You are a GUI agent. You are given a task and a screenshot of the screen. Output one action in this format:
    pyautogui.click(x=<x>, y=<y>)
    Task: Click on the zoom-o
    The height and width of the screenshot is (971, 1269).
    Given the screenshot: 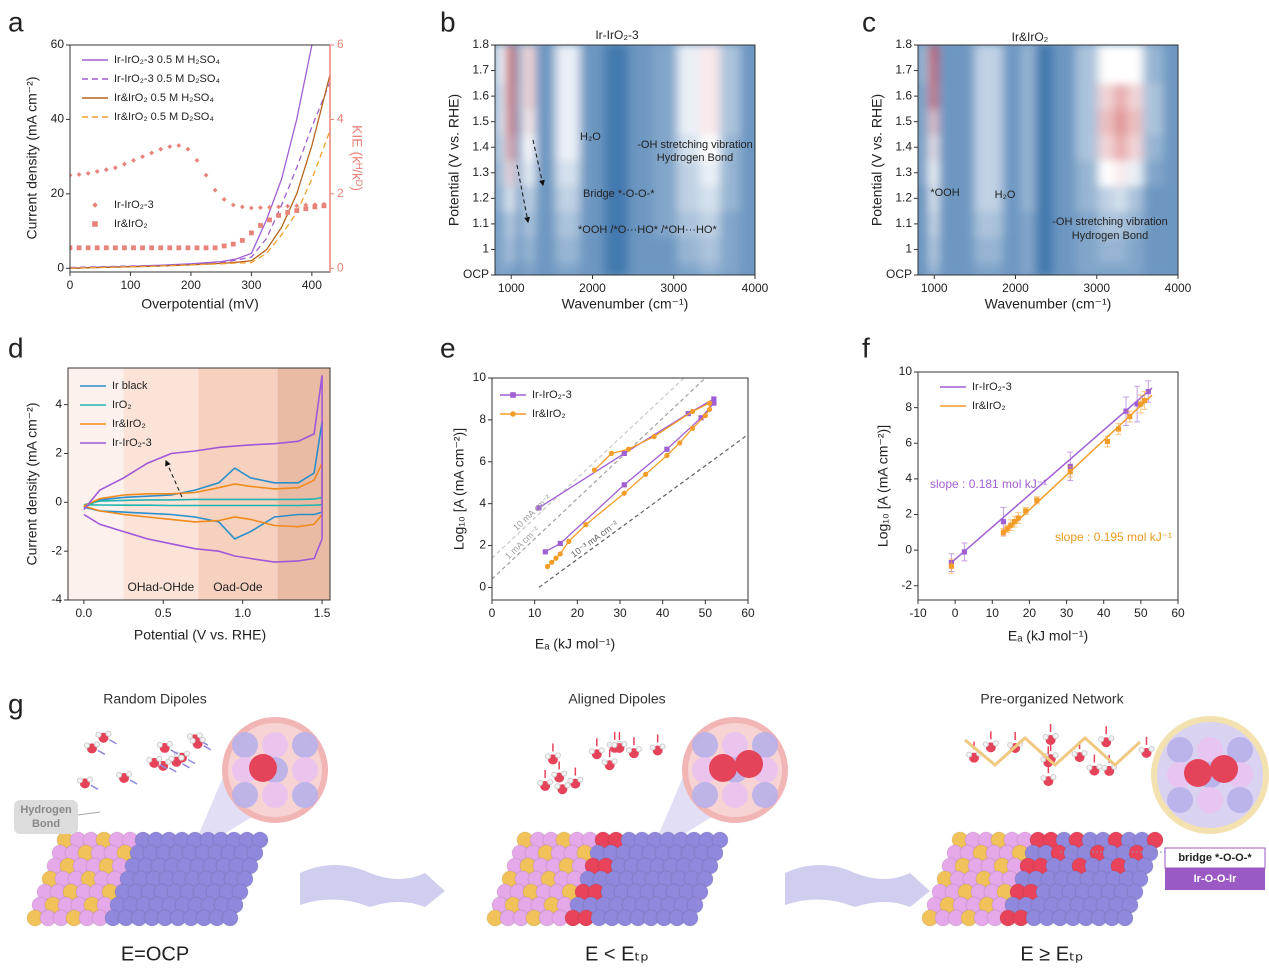 What is the action you would take?
    pyautogui.click(x=1198, y=773)
    